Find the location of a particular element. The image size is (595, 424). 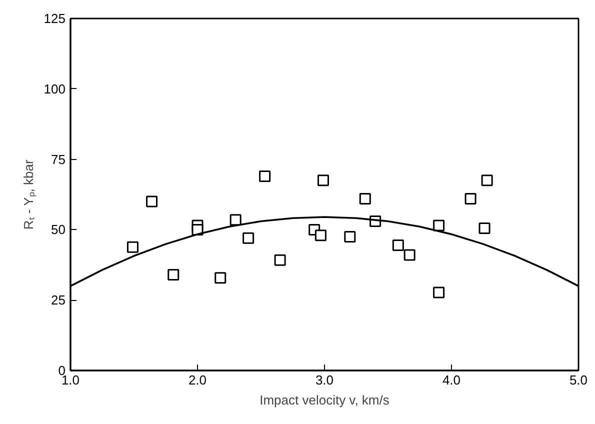

x-tick-label: 5.0 is located at coordinates (578, 380).